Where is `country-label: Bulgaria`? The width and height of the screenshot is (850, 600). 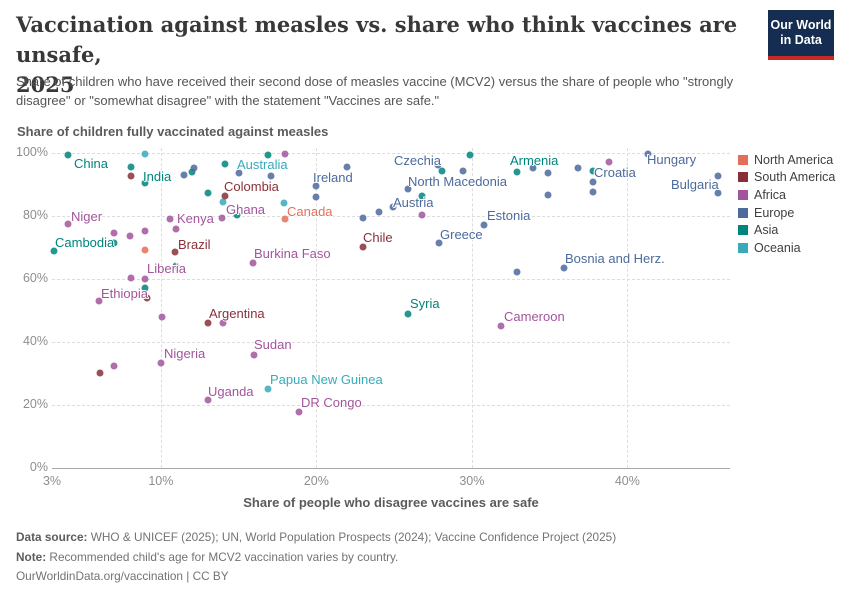
country-label: Bulgaria is located at coordinates (695, 184).